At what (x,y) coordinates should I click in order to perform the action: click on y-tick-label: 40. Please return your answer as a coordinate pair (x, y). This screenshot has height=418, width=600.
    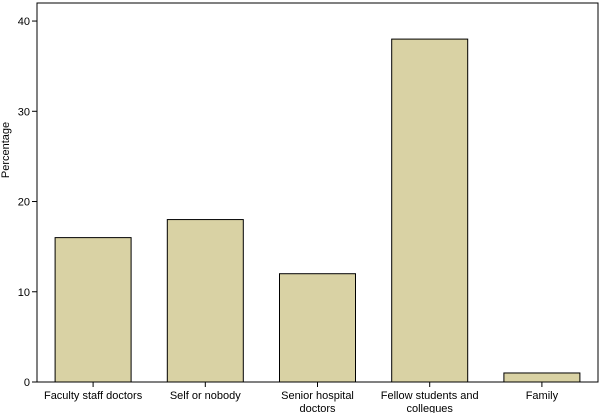
    Looking at the image, I should click on (24, 22).